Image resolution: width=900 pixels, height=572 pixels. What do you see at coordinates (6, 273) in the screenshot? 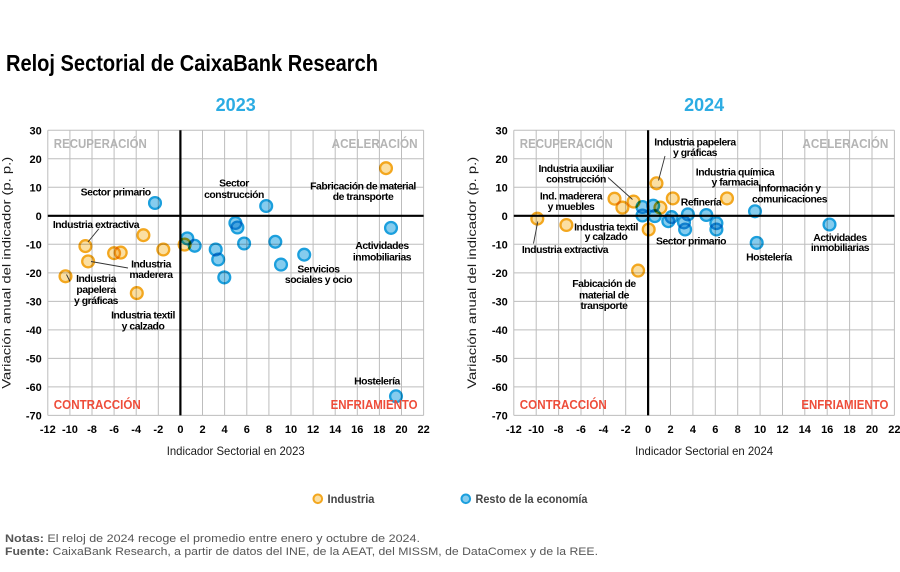
I see `svg-text:Variación anual del indicador: Variación anual del indicador (p. p.)` at bounding box center [6, 273].